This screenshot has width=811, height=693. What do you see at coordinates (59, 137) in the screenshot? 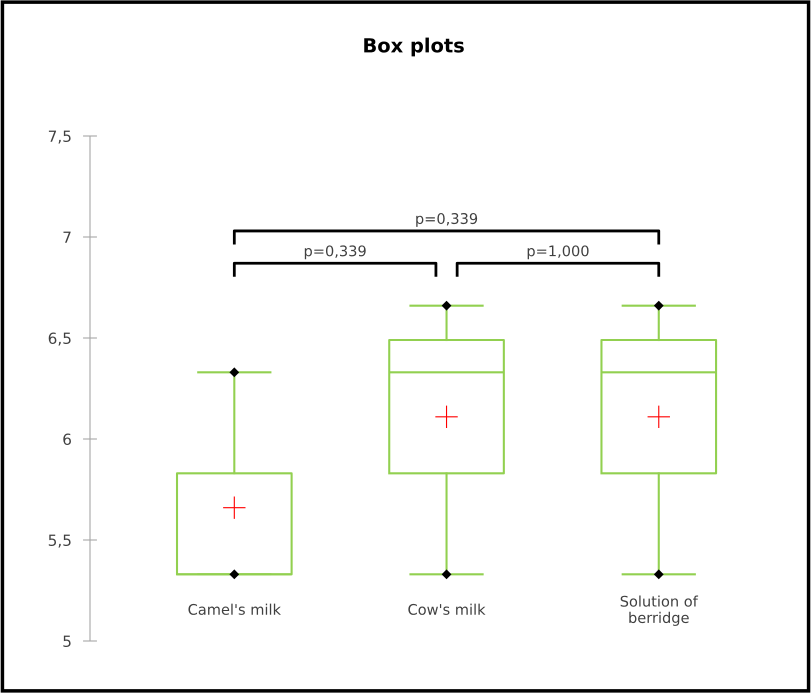
I see `y-tick-label: 7,5` at bounding box center [59, 137].